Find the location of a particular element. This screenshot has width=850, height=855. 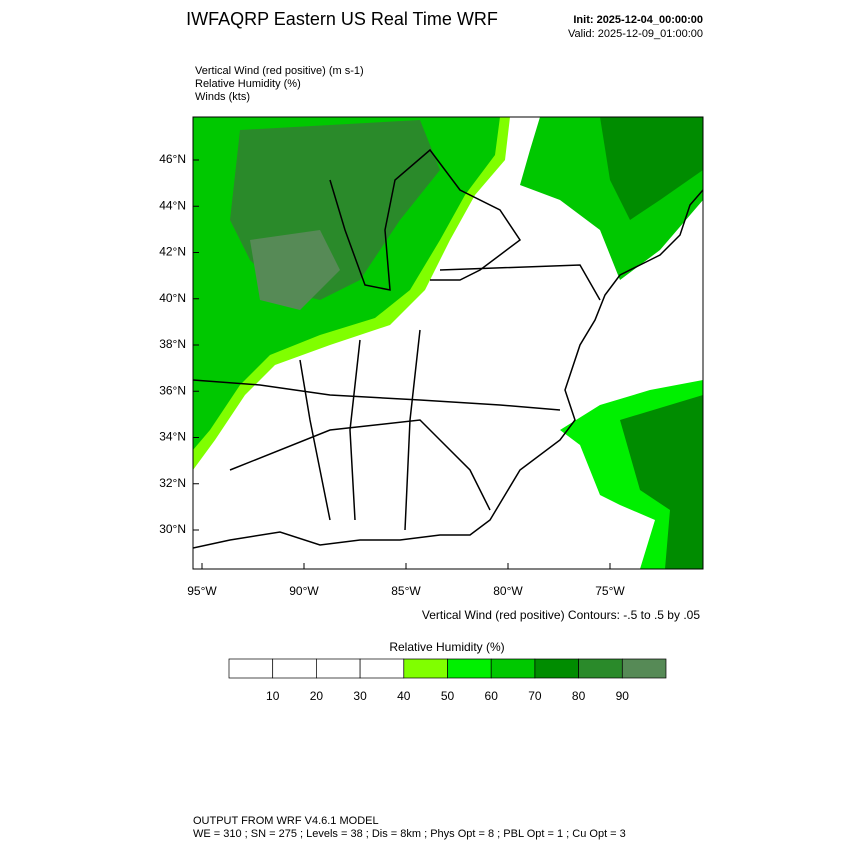

colorbar-label: 20 is located at coordinates (317, 696).